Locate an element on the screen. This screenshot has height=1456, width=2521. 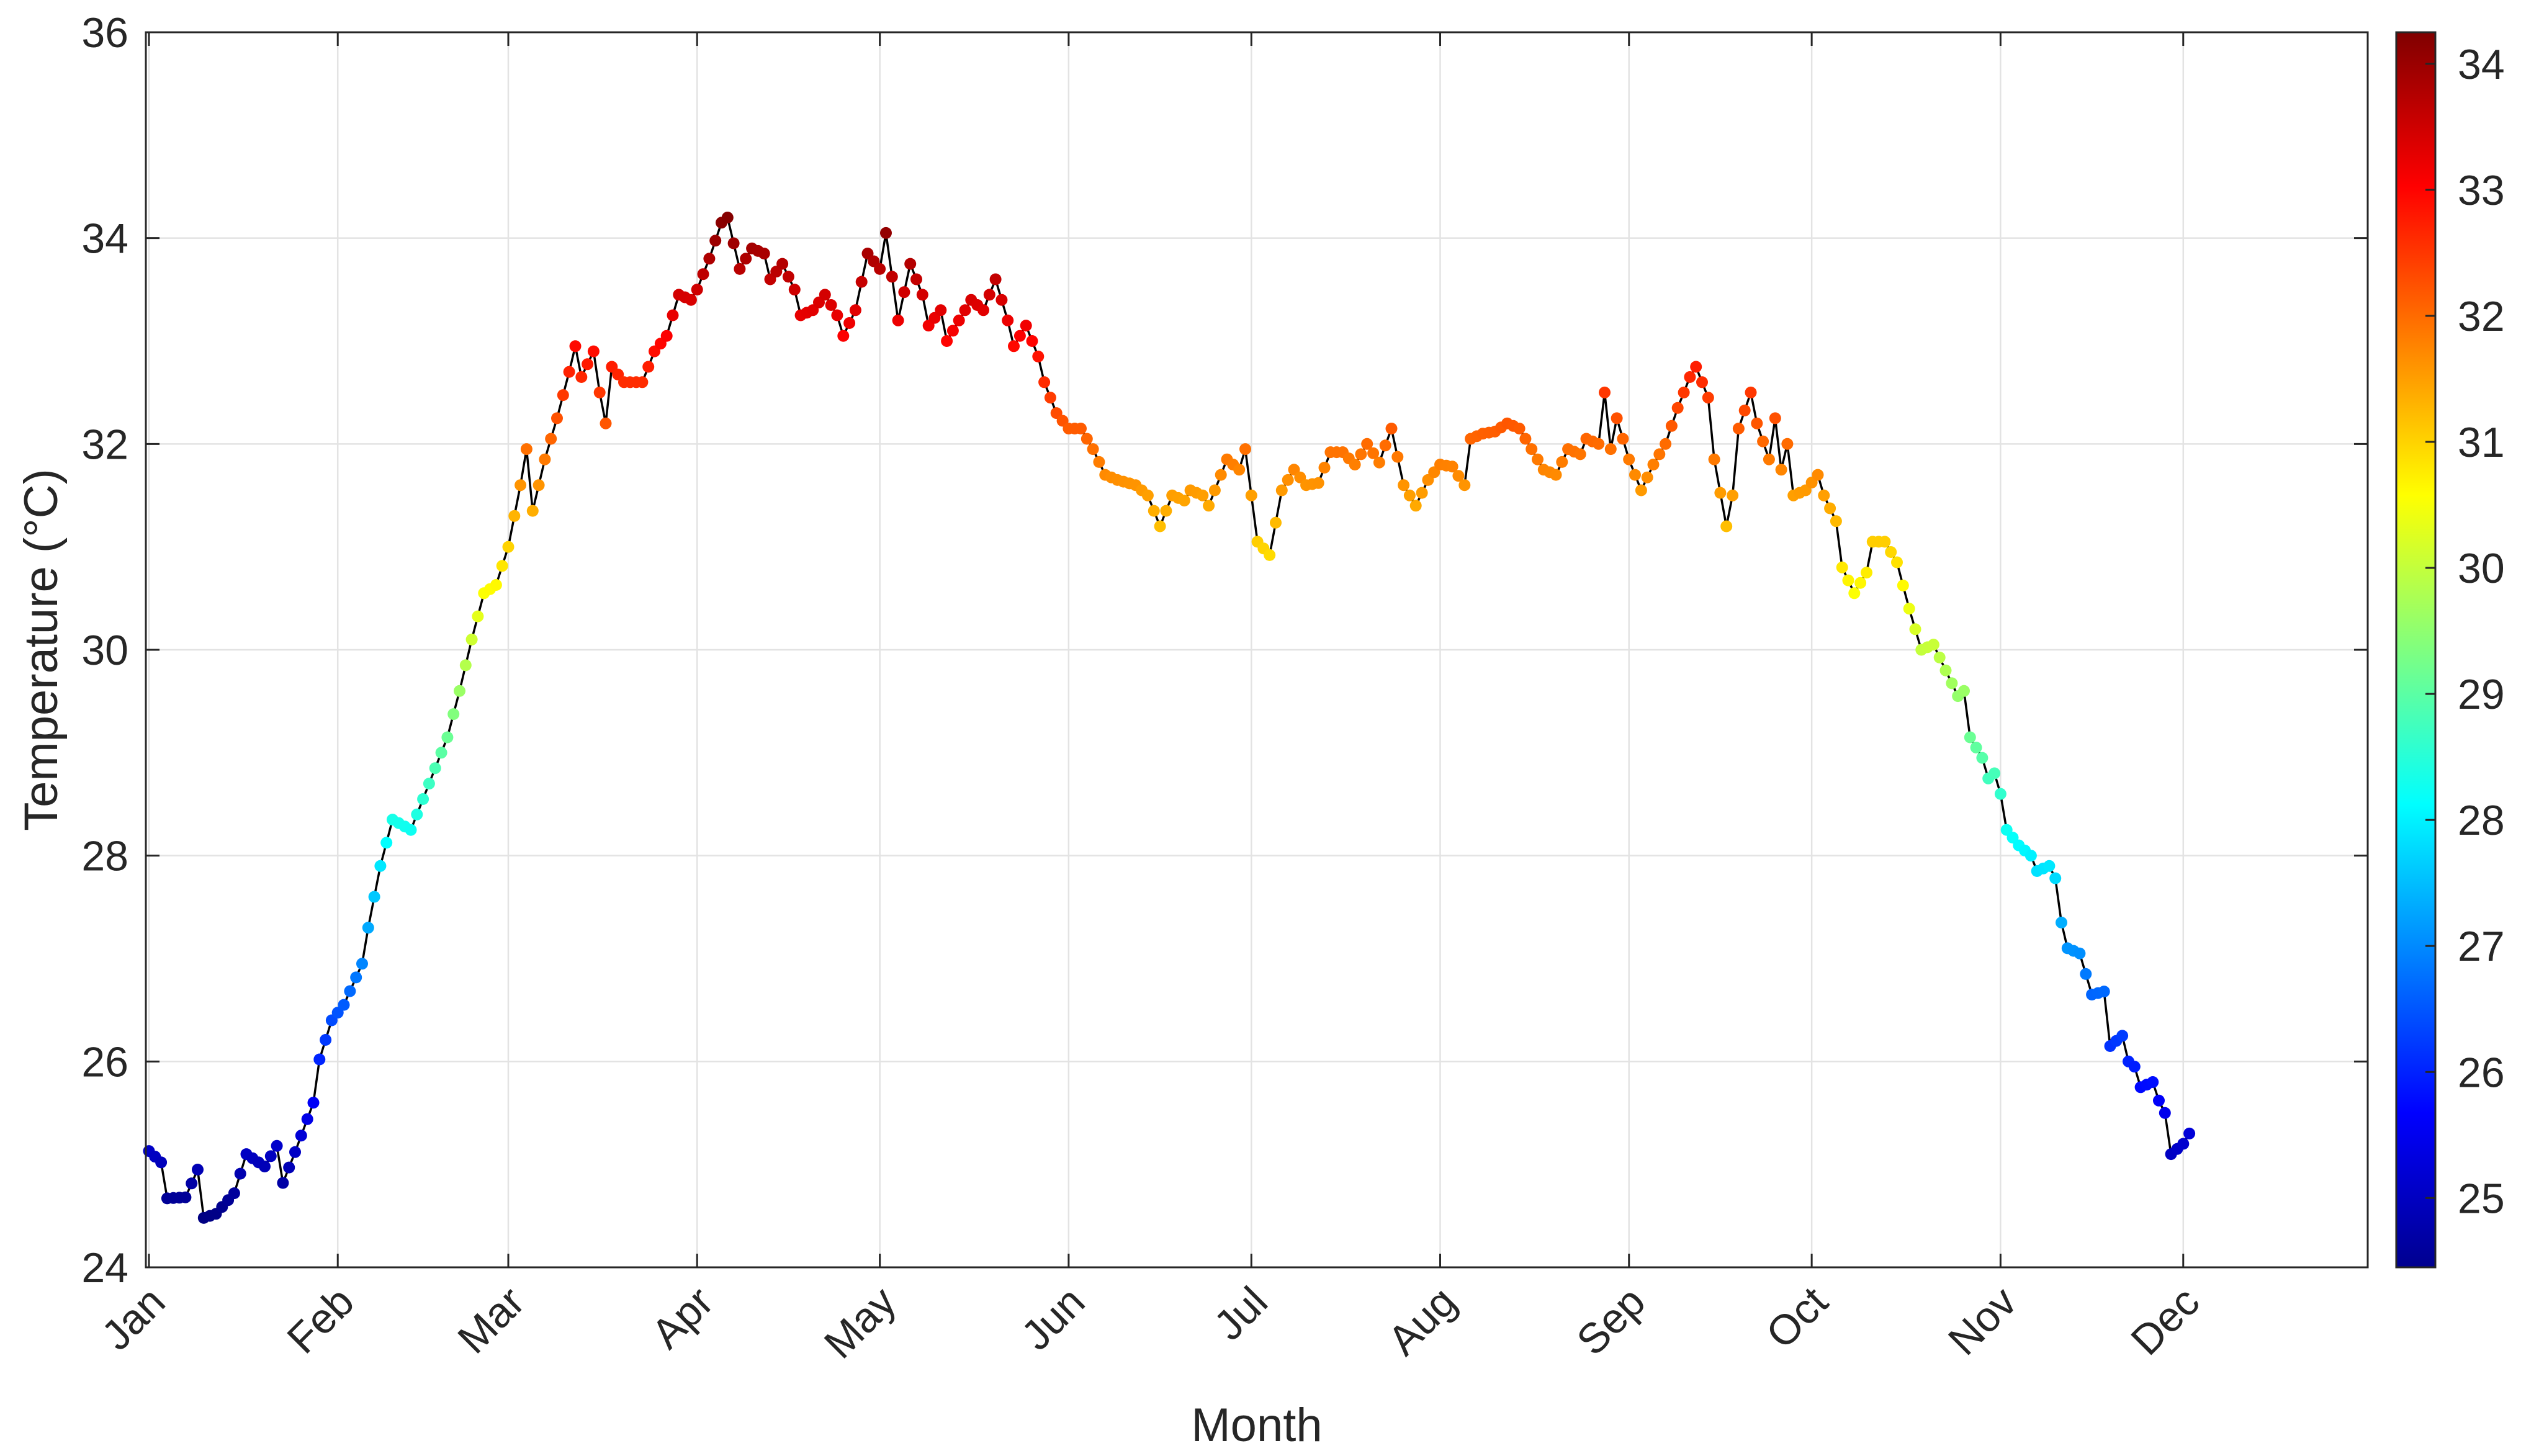
colorbar-gradient is located at coordinates (2416, 650).